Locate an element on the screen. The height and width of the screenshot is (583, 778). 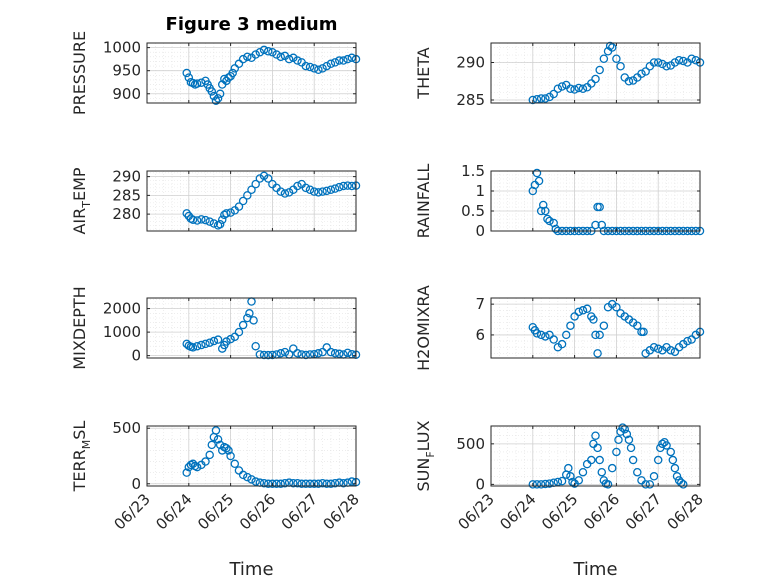
y-tick-label: 1000 is located at coordinates (122, 332).